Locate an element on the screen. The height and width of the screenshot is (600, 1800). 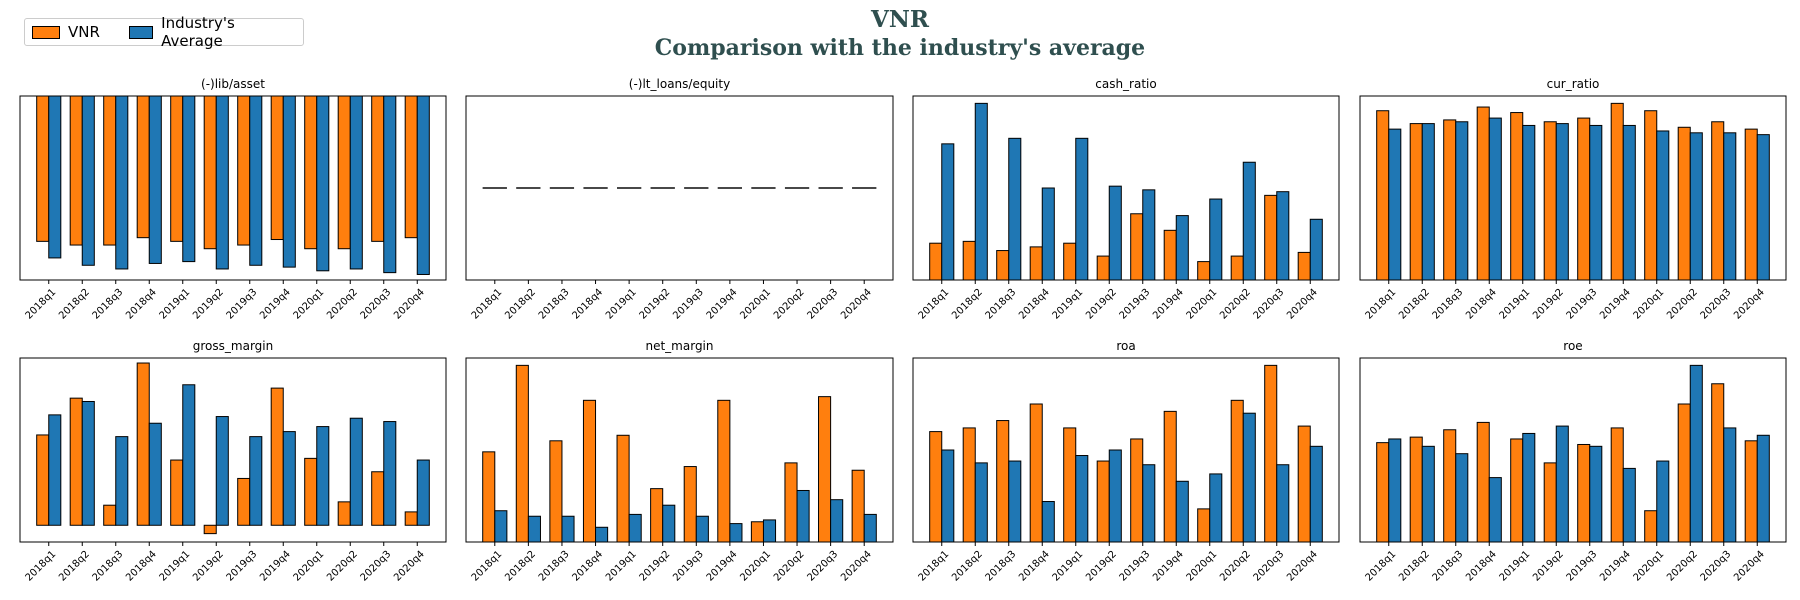
panel-title: (-)lib/asset is located at coordinates (233, 84).